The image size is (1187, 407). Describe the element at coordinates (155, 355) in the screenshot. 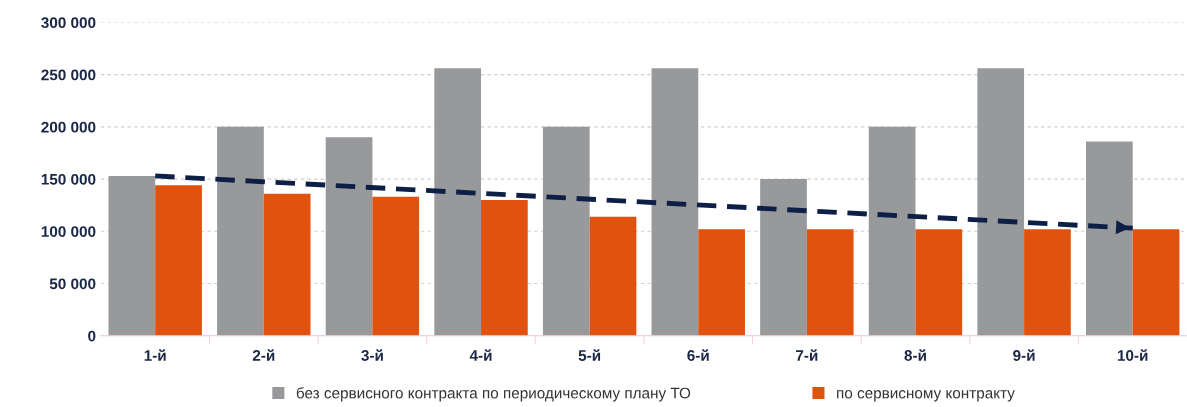

I see `x-tick-label: 1-й` at that location.